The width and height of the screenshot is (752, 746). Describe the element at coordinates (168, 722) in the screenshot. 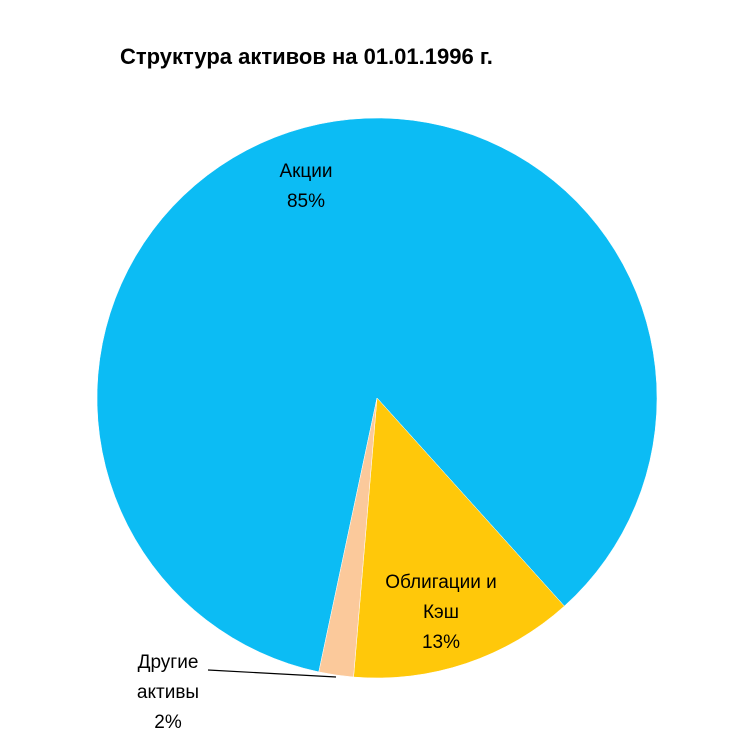

I see `value-label: 2%` at that location.